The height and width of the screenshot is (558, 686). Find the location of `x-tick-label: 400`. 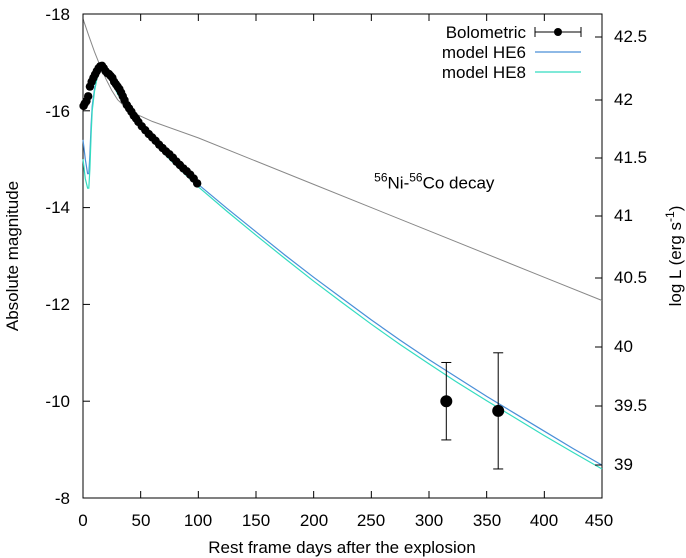

x-tick-label: 400 is located at coordinates (544, 520).